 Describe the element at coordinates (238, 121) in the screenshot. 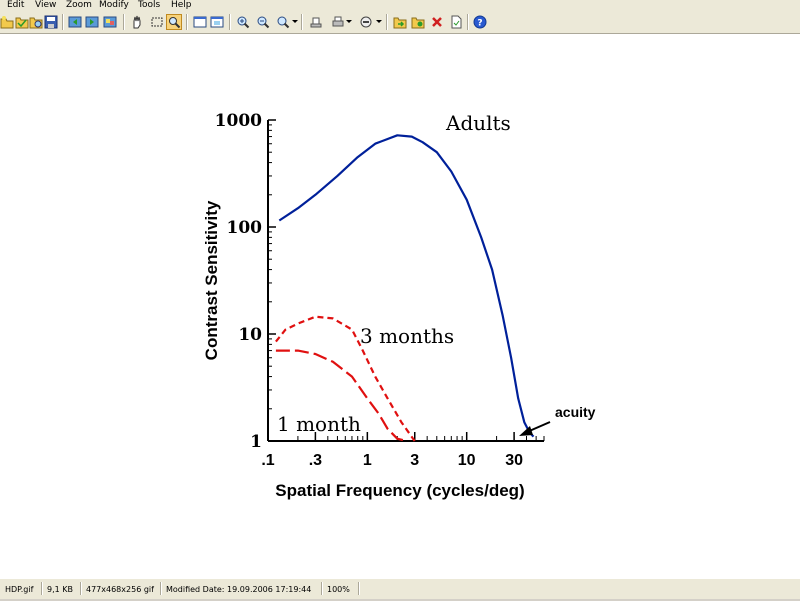

I see `y-tick-label: 1000` at that location.